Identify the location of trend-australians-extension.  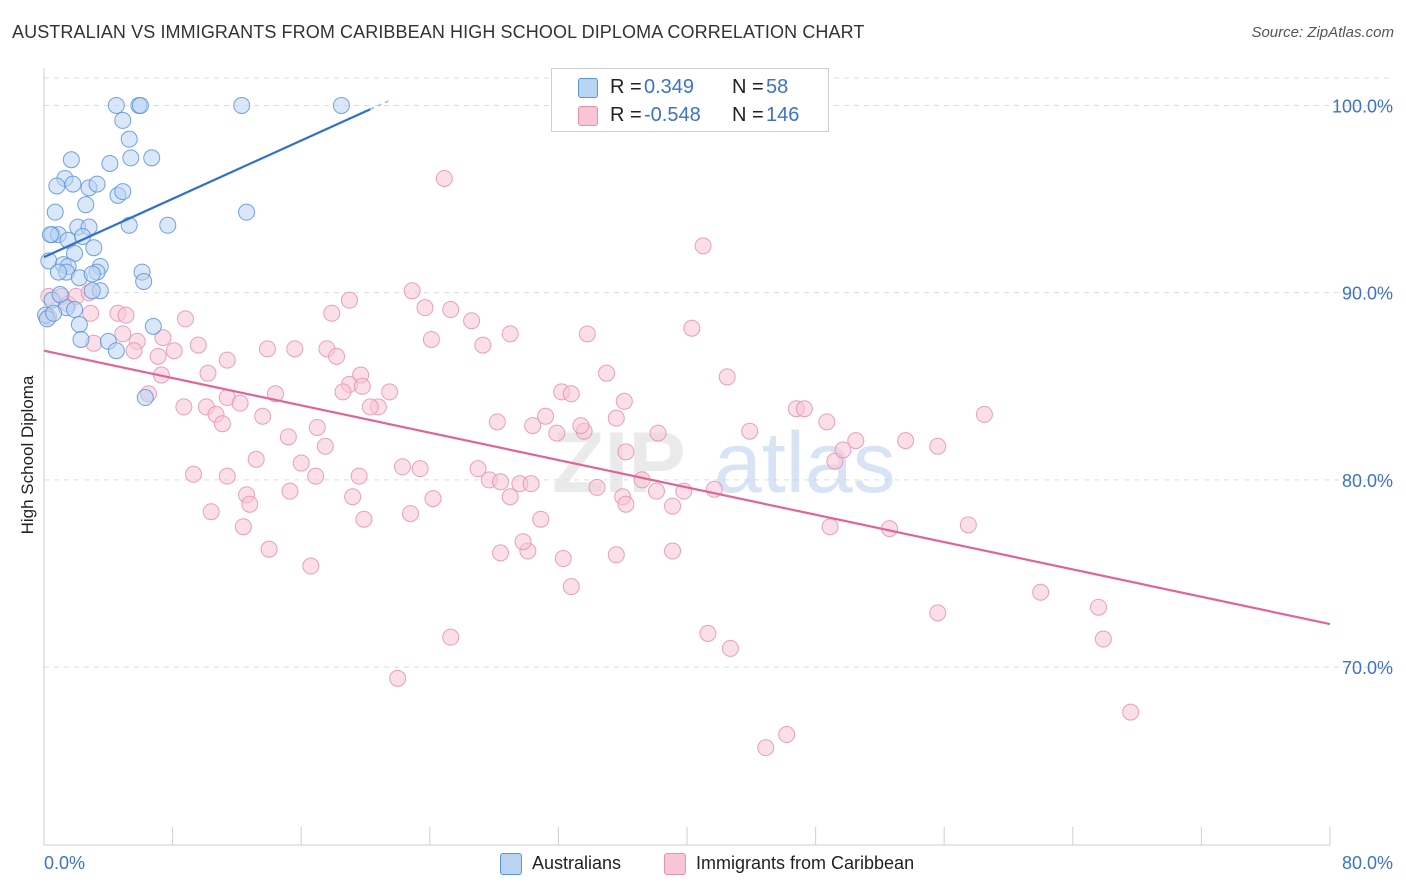
(380, 104).